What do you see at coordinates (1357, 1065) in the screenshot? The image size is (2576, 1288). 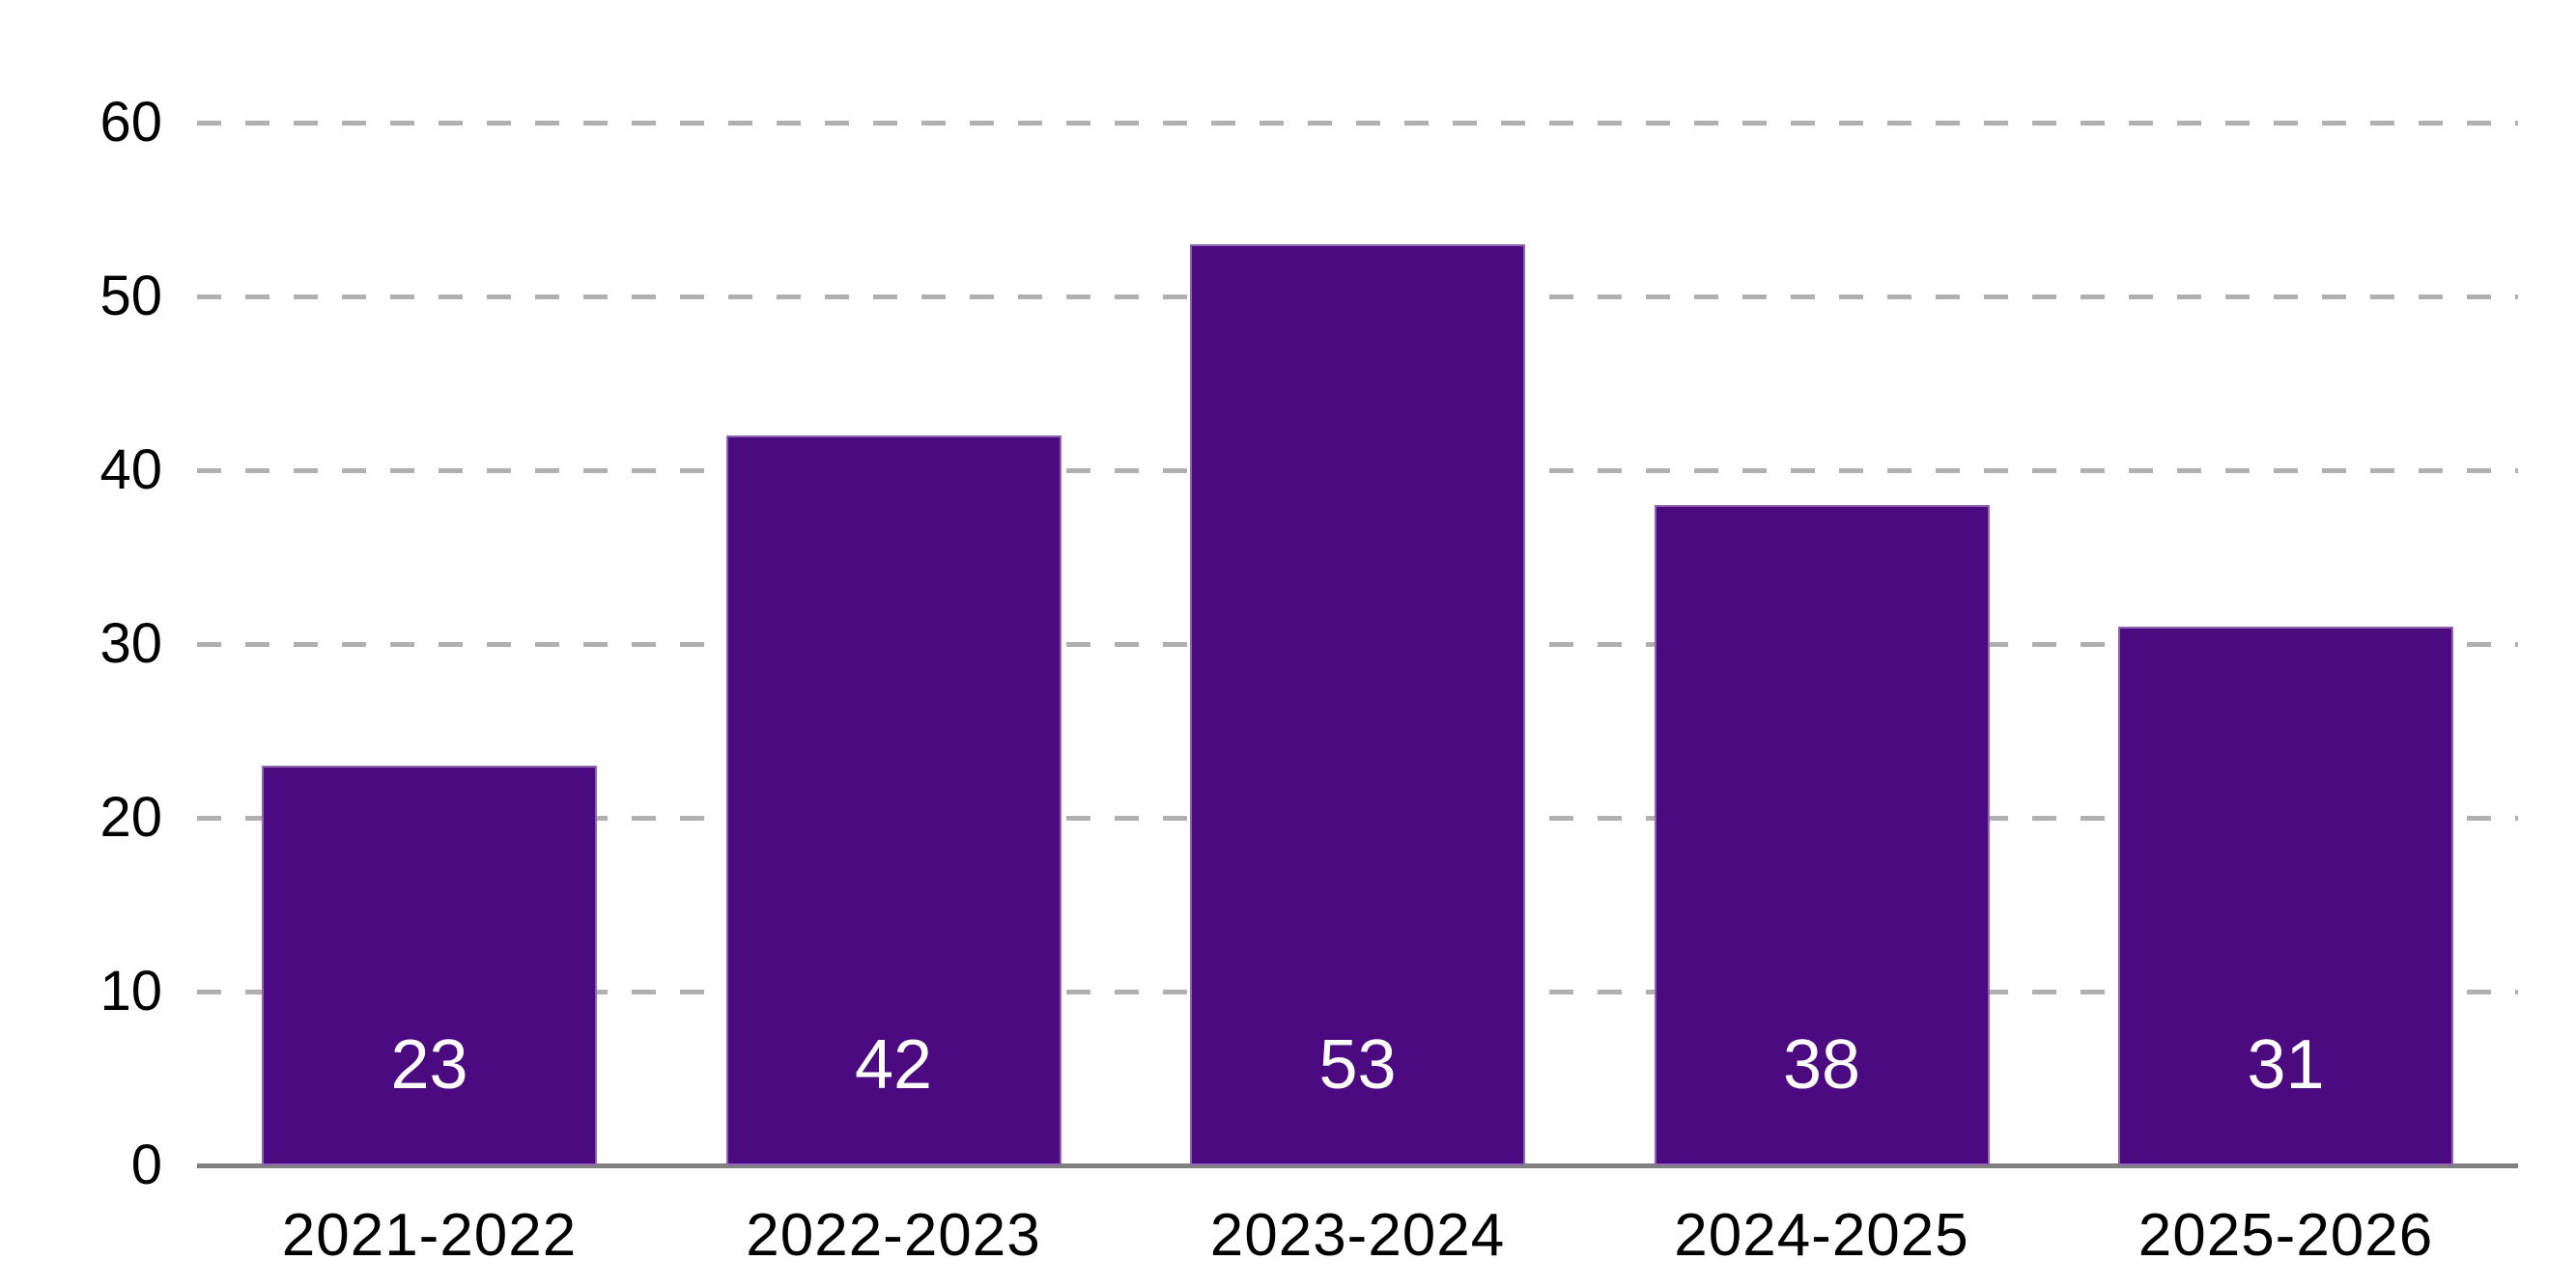 I see `bar-value-label: 53` at bounding box center [1357, 1065].